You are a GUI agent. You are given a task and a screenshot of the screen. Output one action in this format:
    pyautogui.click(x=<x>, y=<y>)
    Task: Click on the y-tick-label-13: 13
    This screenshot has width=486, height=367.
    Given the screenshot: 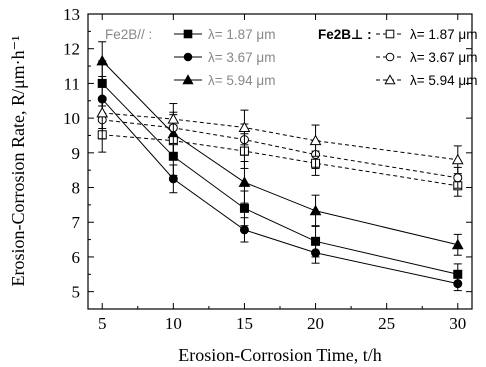 What is the action you would take?
    pyautogui.click(x=71, y=14)
    